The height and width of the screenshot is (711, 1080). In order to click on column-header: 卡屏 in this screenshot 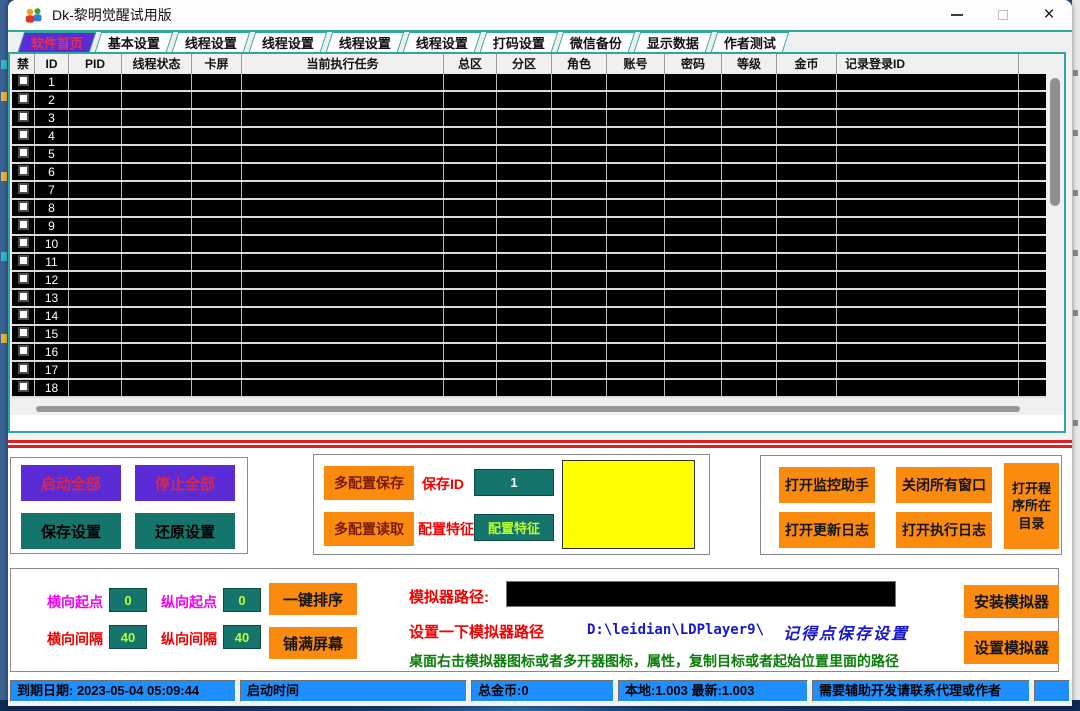, I will do `click(217, 64)`.